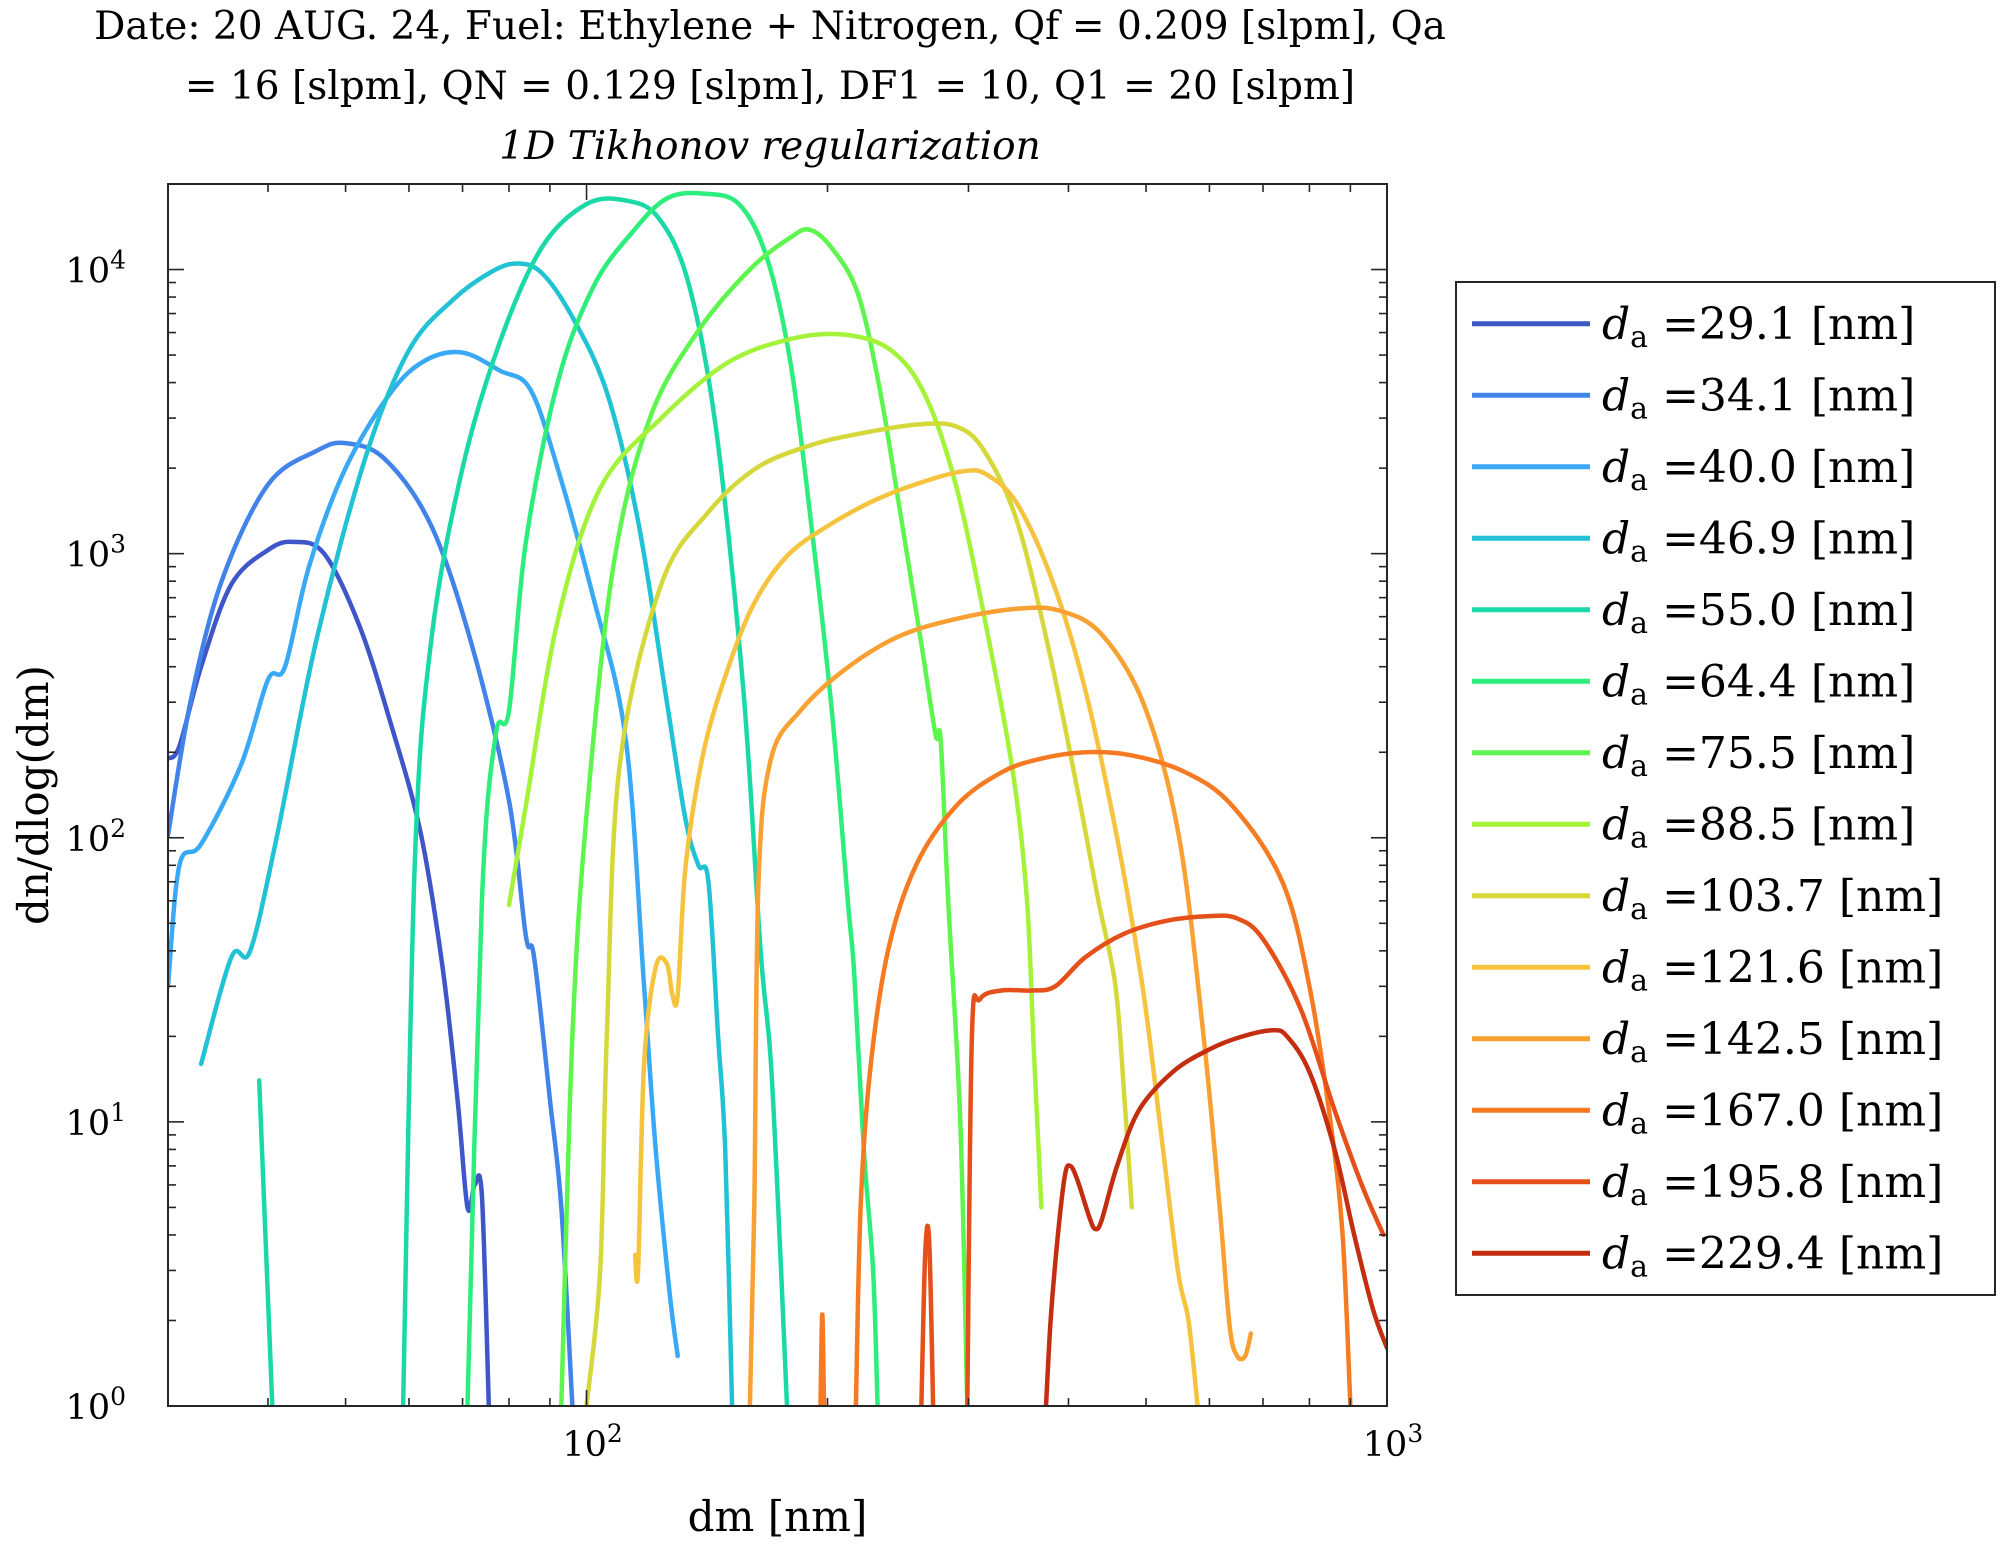 The height and width of the screenshot is (1550, 2000). What do you see at coordinates (1393, 1442) in the screenshot?
I see `x-tick-label-1: 10³` at bounding box center [1393, 1442].